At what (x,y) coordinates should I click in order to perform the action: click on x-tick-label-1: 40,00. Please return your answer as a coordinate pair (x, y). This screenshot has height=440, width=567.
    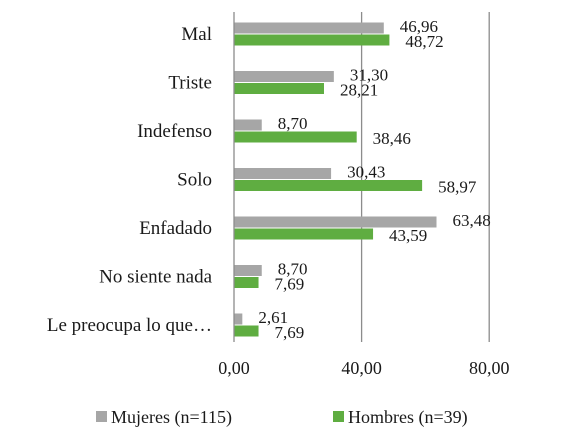
    Looking at the image, I should click on (361, 368).